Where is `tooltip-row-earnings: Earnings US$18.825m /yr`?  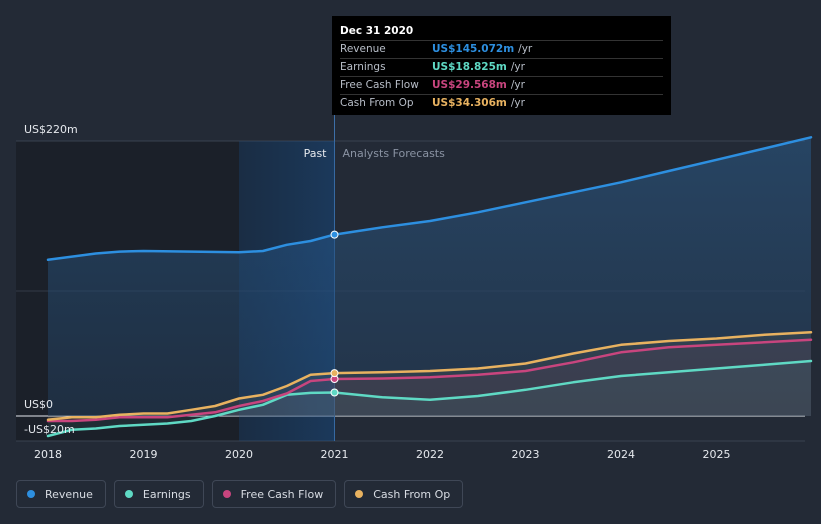 tooltip-row-earnings: Earnings US$18.825m /yr is located at coordinates (501, 68).